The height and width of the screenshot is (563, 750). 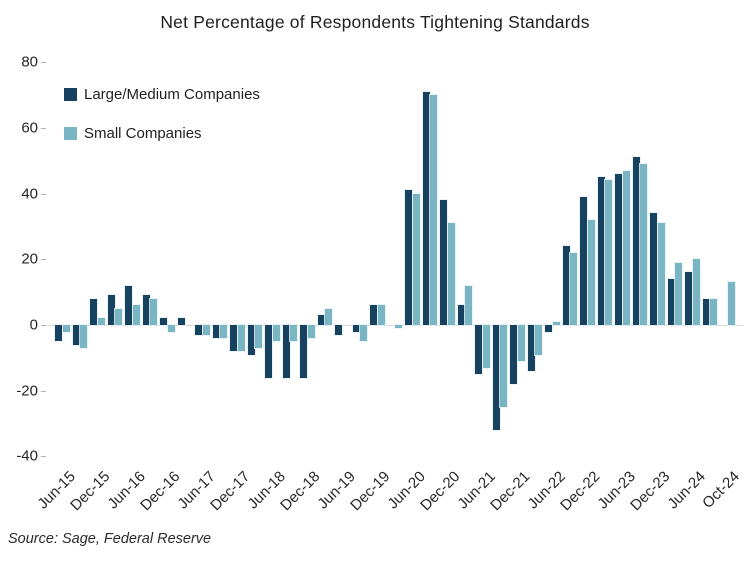 I want to click on legend-label-large-medium: Large/Medium Companies, so click(x=172, y=94).